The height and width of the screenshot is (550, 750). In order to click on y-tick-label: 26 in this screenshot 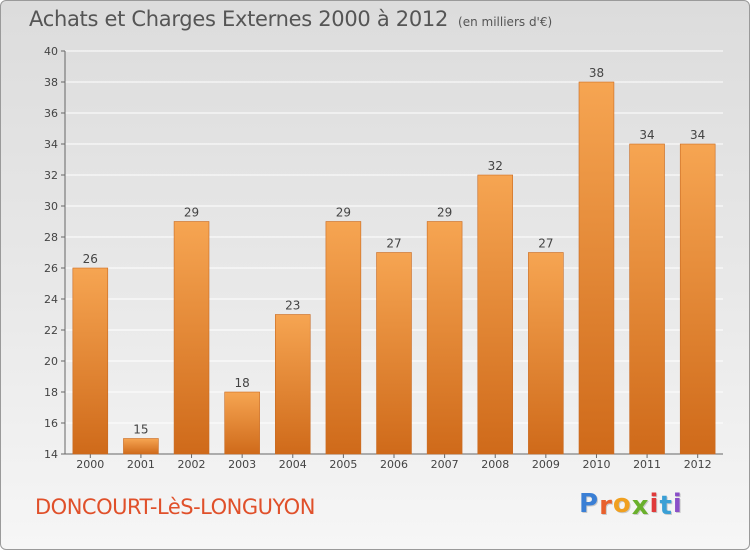, I will do `click(51, 268)`.